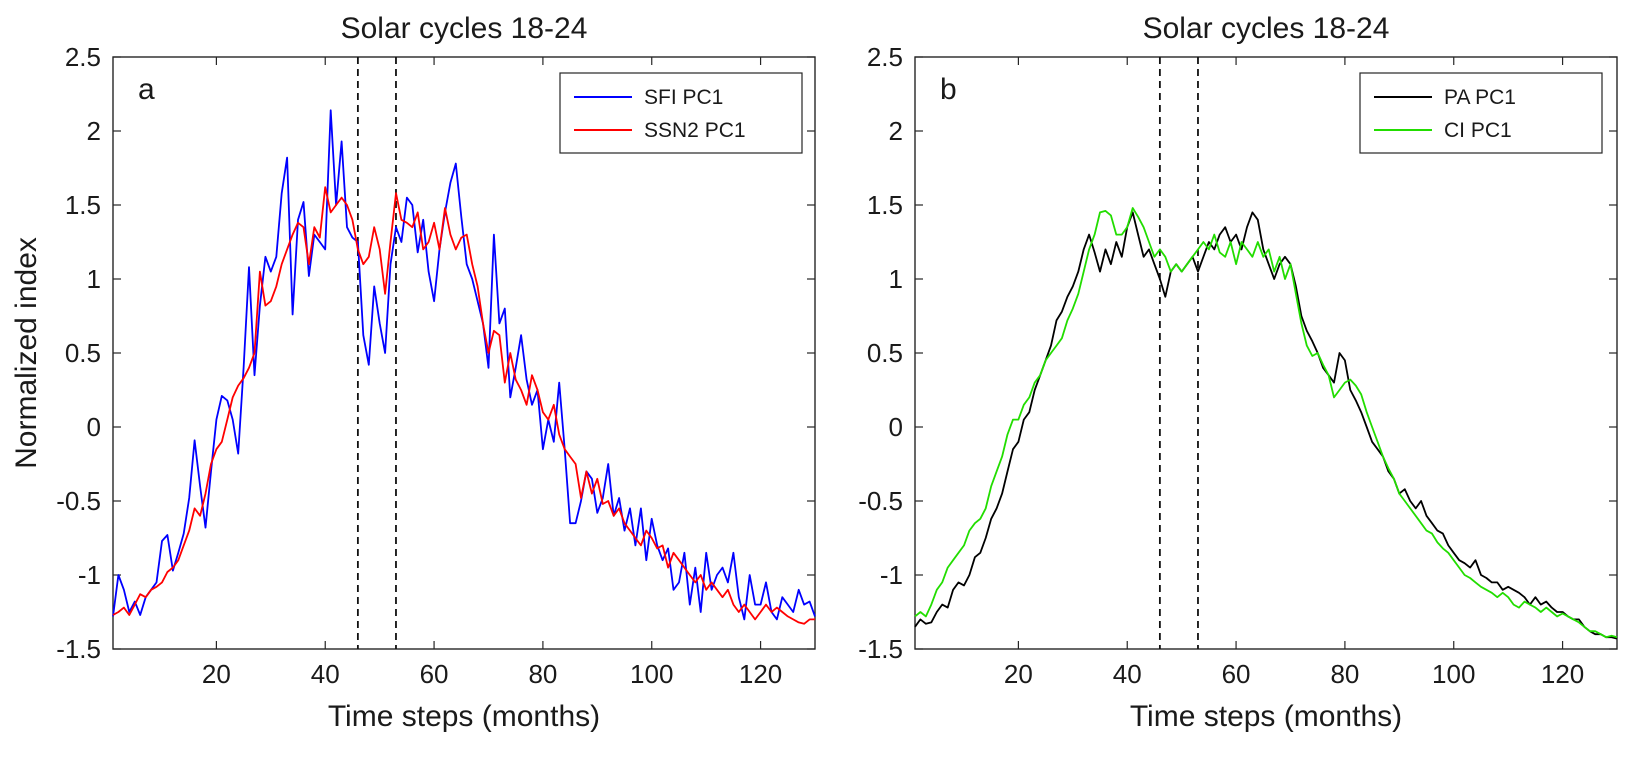  What do you see at coordinates (26, 353) in the screenshot?
I see `y-axis-label: Normalized index` at bounding box center [26, 353].